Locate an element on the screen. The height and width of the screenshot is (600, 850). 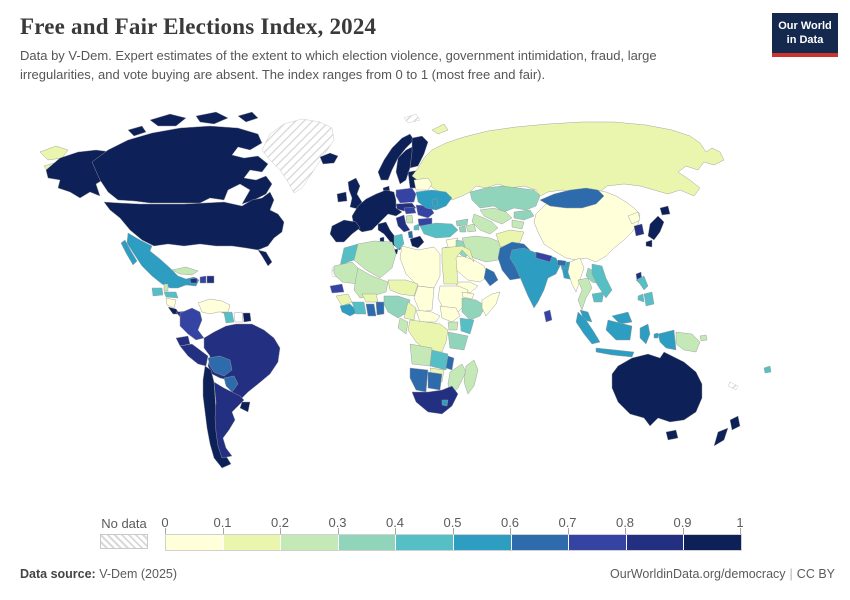
map-region-belarus is located at coordinates (423, 184).